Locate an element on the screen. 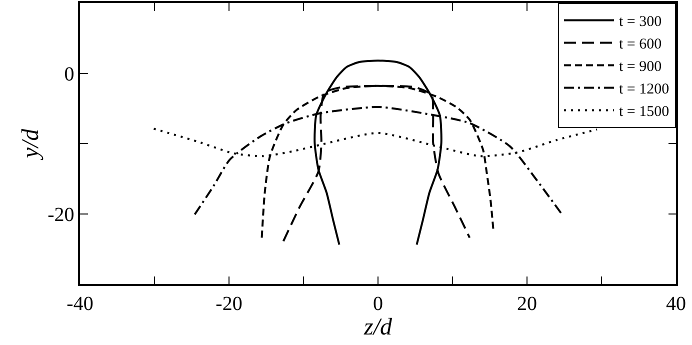  x-tick-label: 20 is located at coordinates (527, 303).